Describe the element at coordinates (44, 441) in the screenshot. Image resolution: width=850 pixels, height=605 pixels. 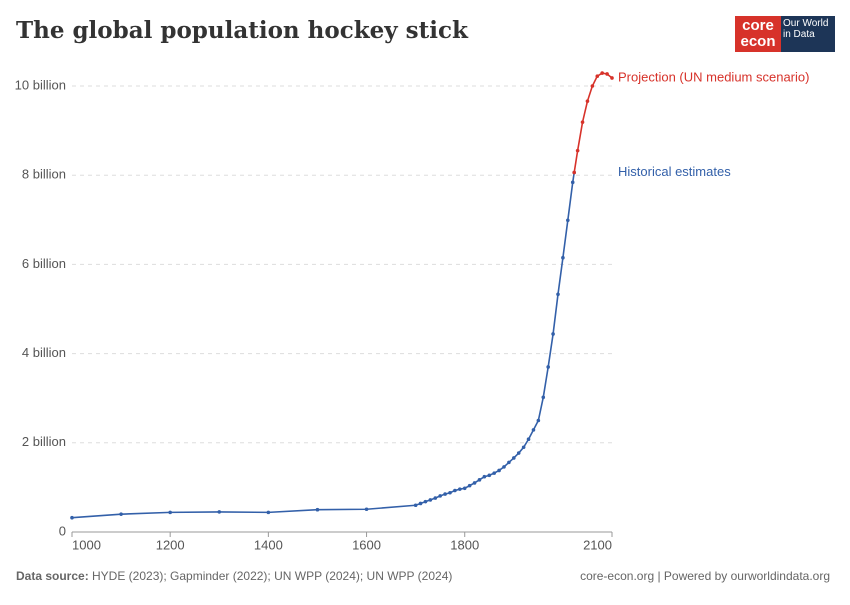
I see `y-tick-label: 2 billion` at that location.